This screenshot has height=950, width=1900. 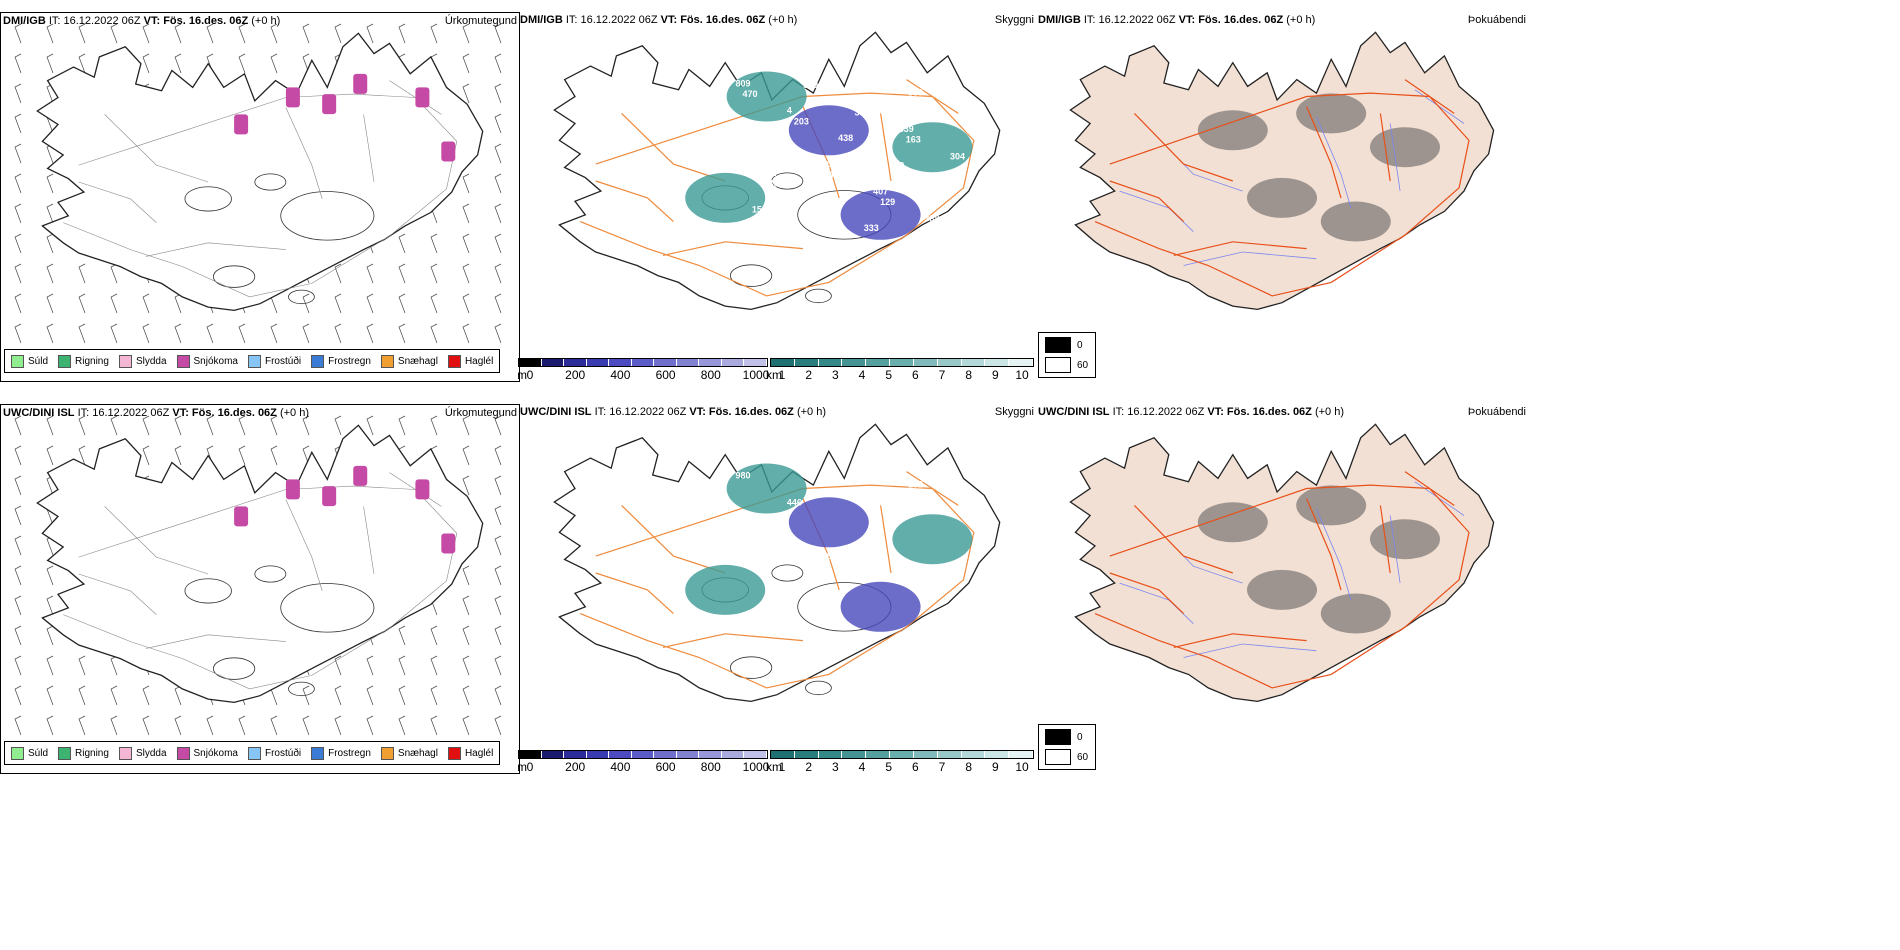 I want to click on cloudbase-label: 568, so click(x=768, y=565).